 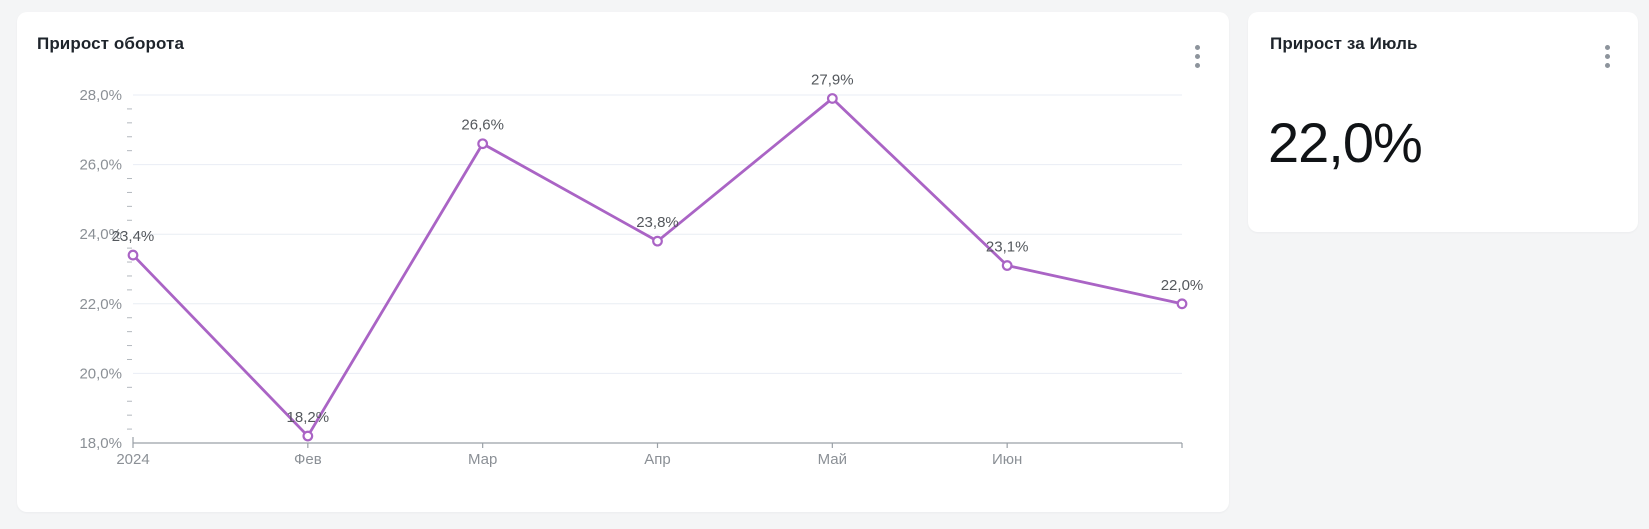 What do you see at coordinates (1345, 142) in the screenshot?
I see `july-growth-value: 22,0%` at bounding box center [1345, 142].